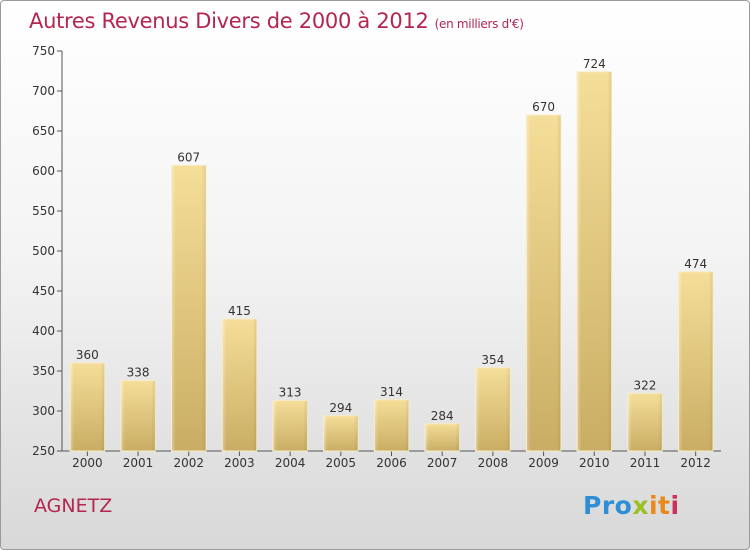 The image size is (750, 550). What do you see at coordinates (594, 64) in the screenshot?
I see `data-label: 724` at bounding box center [594, 64].